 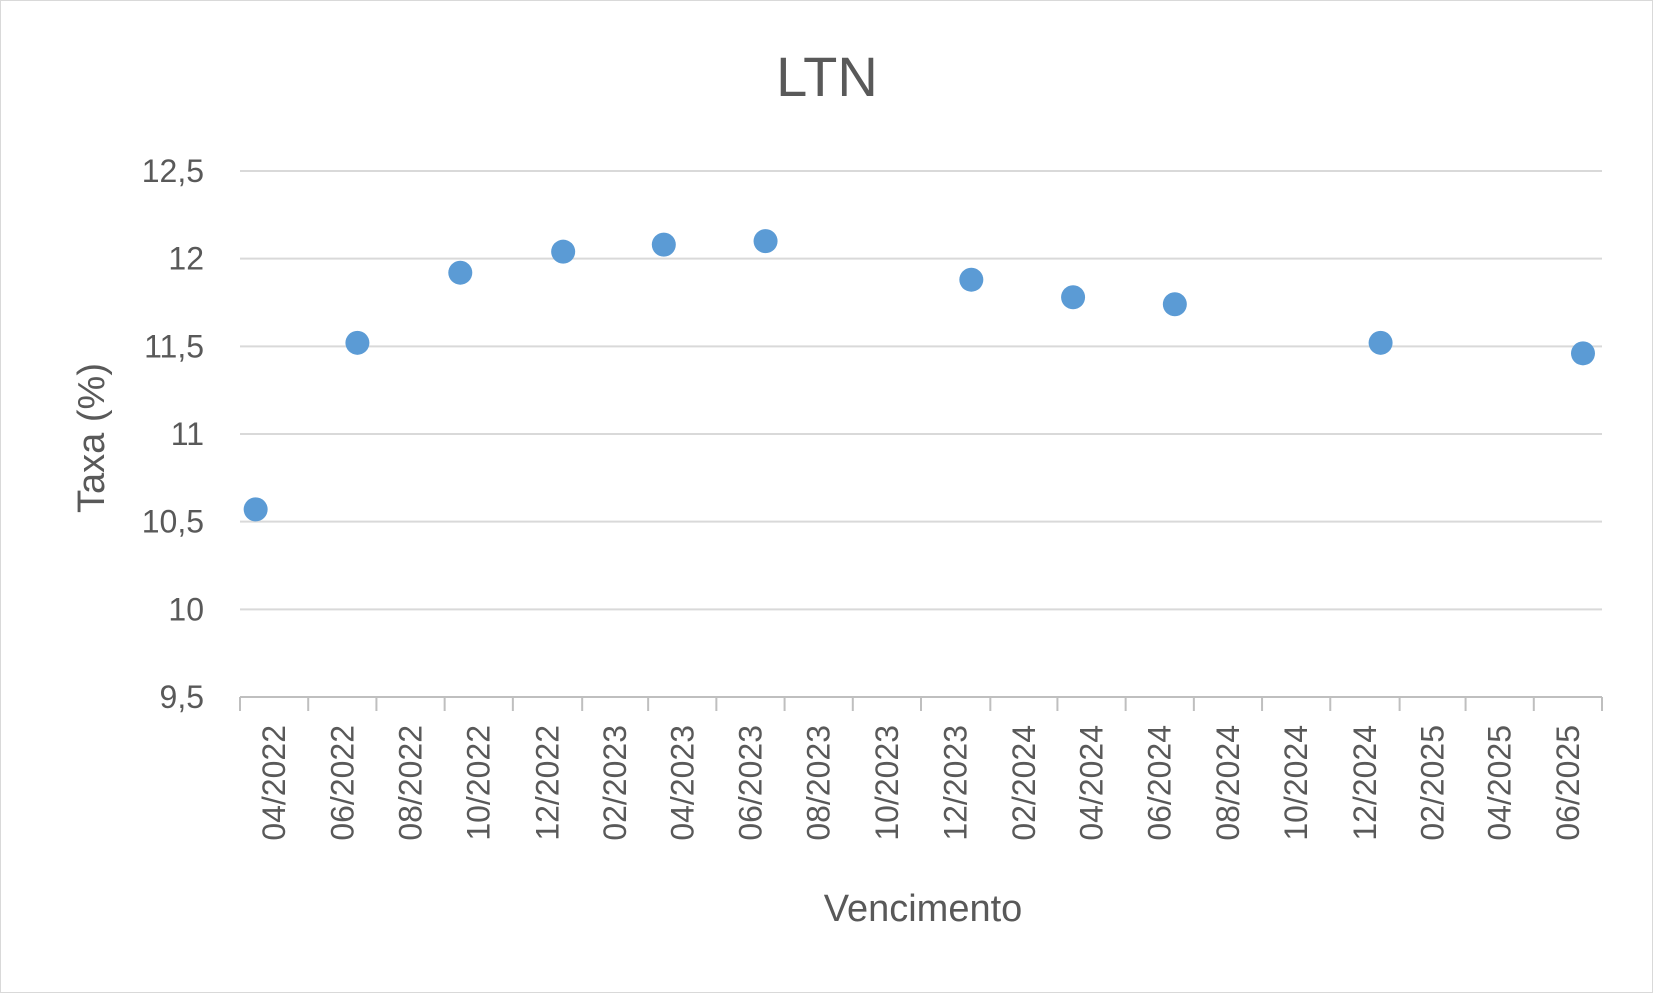 What do you see at coordinates (750, 783) in the screenshot?
I see `x-tick-label: 06/2023` at bounding box center [750, 783].